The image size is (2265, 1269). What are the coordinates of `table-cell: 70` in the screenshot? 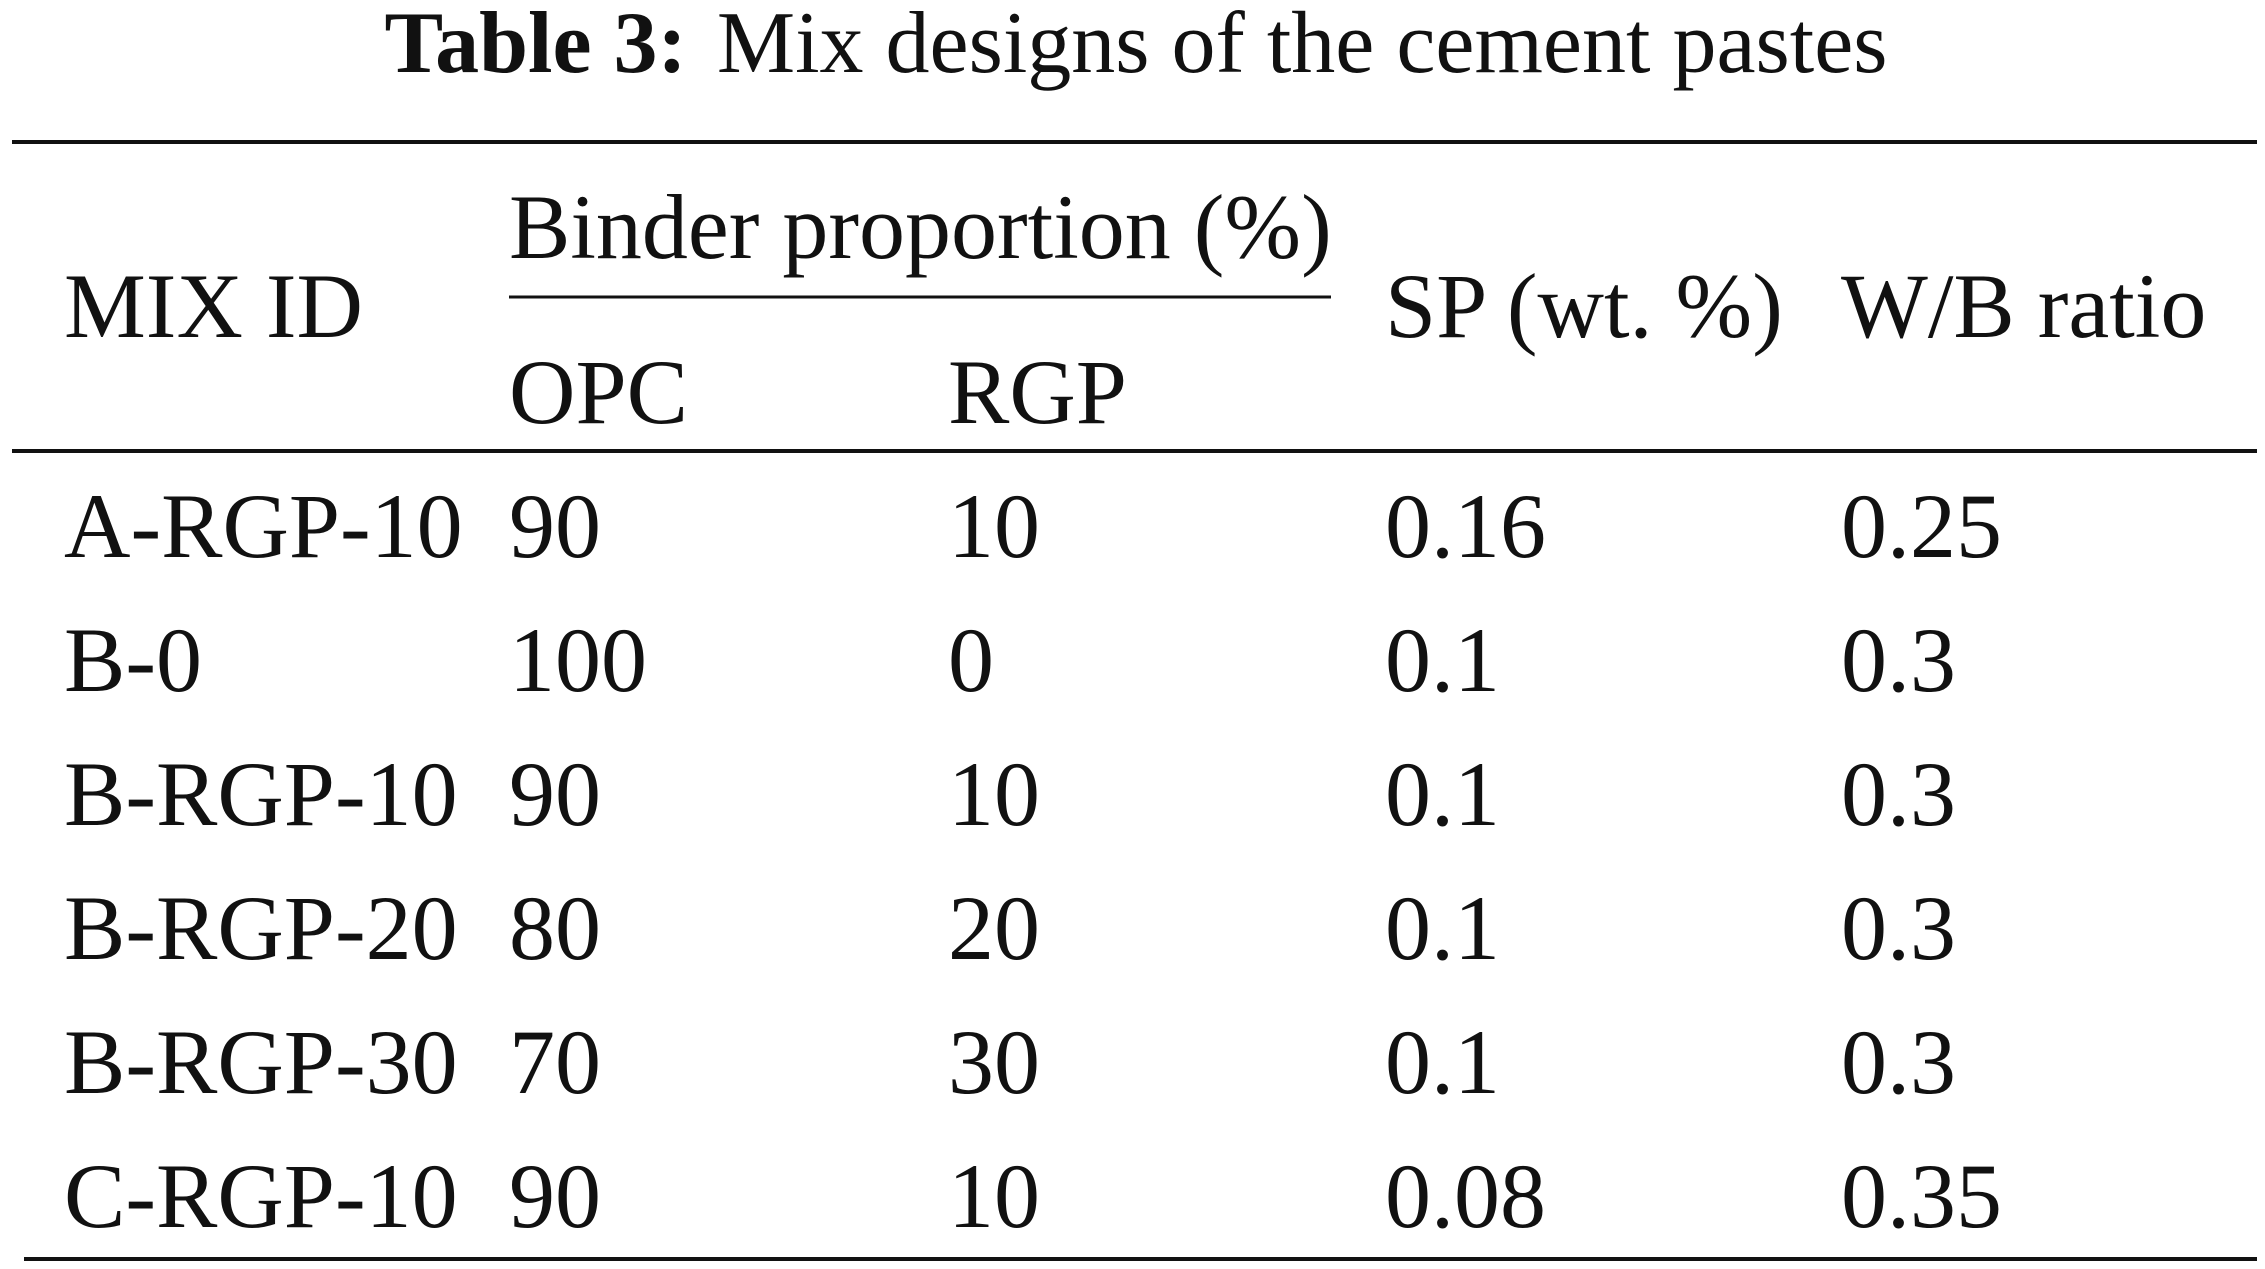 It's located at (555, 1062).